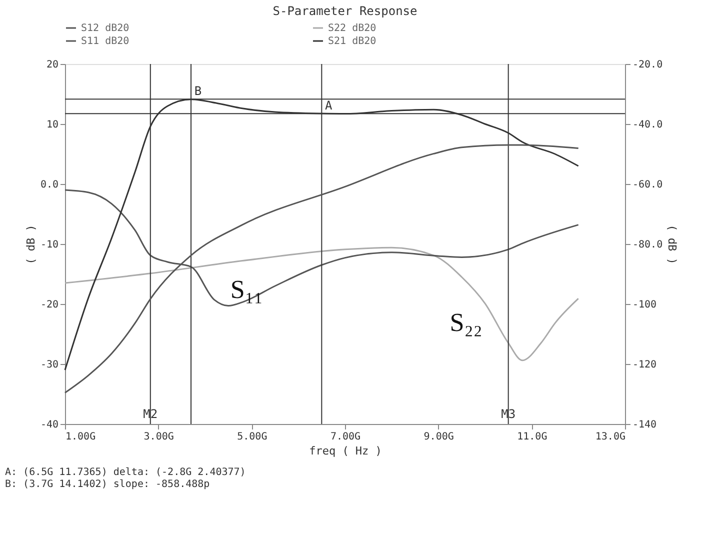 The height and width of the screenshot is (542, 725). Describe the element at coordinates (49, 425) in the screenshot. I see `y-tick-label: -40` at that location.